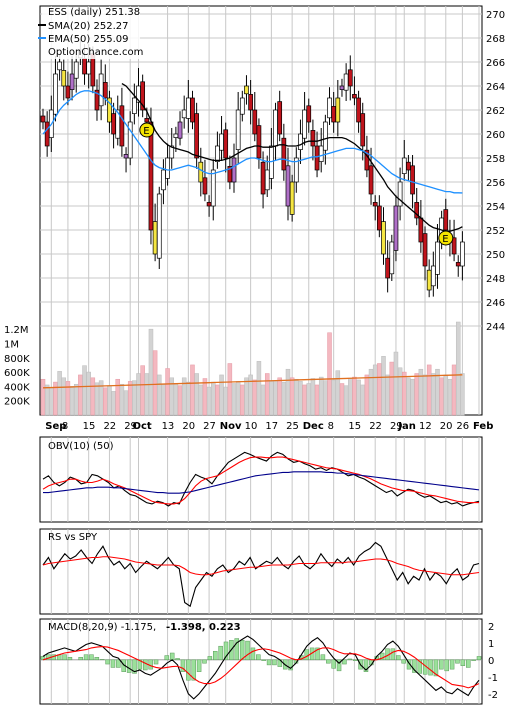 The width and height of the screenshot is (526, 706). What do you see at coordinates (495, 207) in the screenshot?
I see `price-tick-label: 254` at bounding box center [495, 207].